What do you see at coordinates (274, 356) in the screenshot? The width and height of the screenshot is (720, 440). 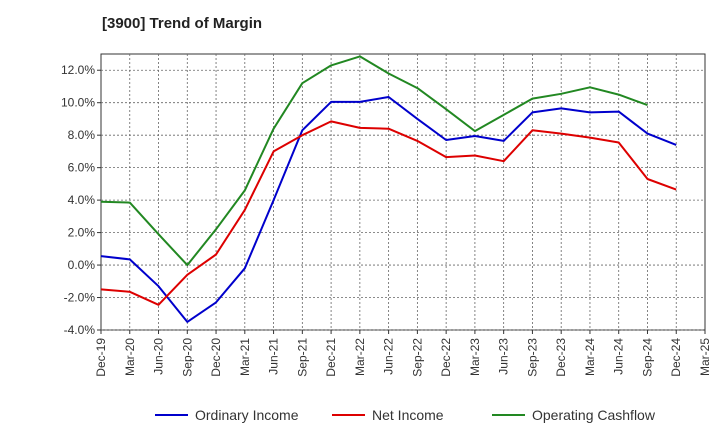 I see `x-tick-label: Jun-21` at bounding box center [274, 356].